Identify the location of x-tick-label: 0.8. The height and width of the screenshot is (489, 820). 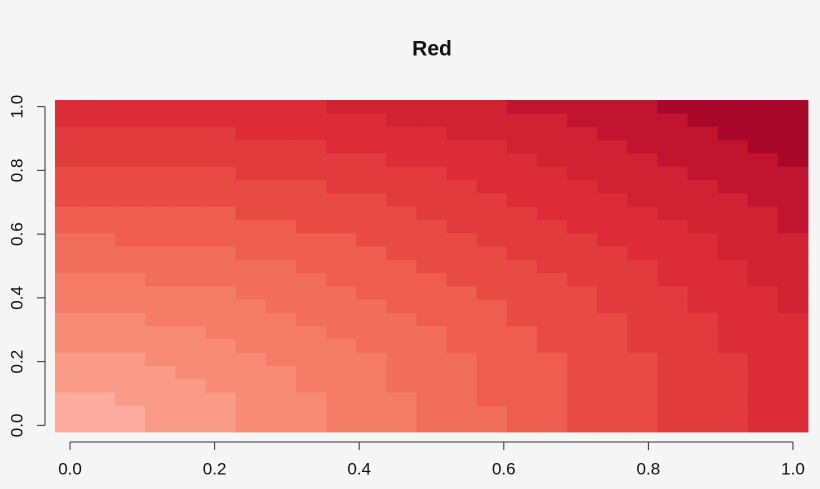
(649, 468).